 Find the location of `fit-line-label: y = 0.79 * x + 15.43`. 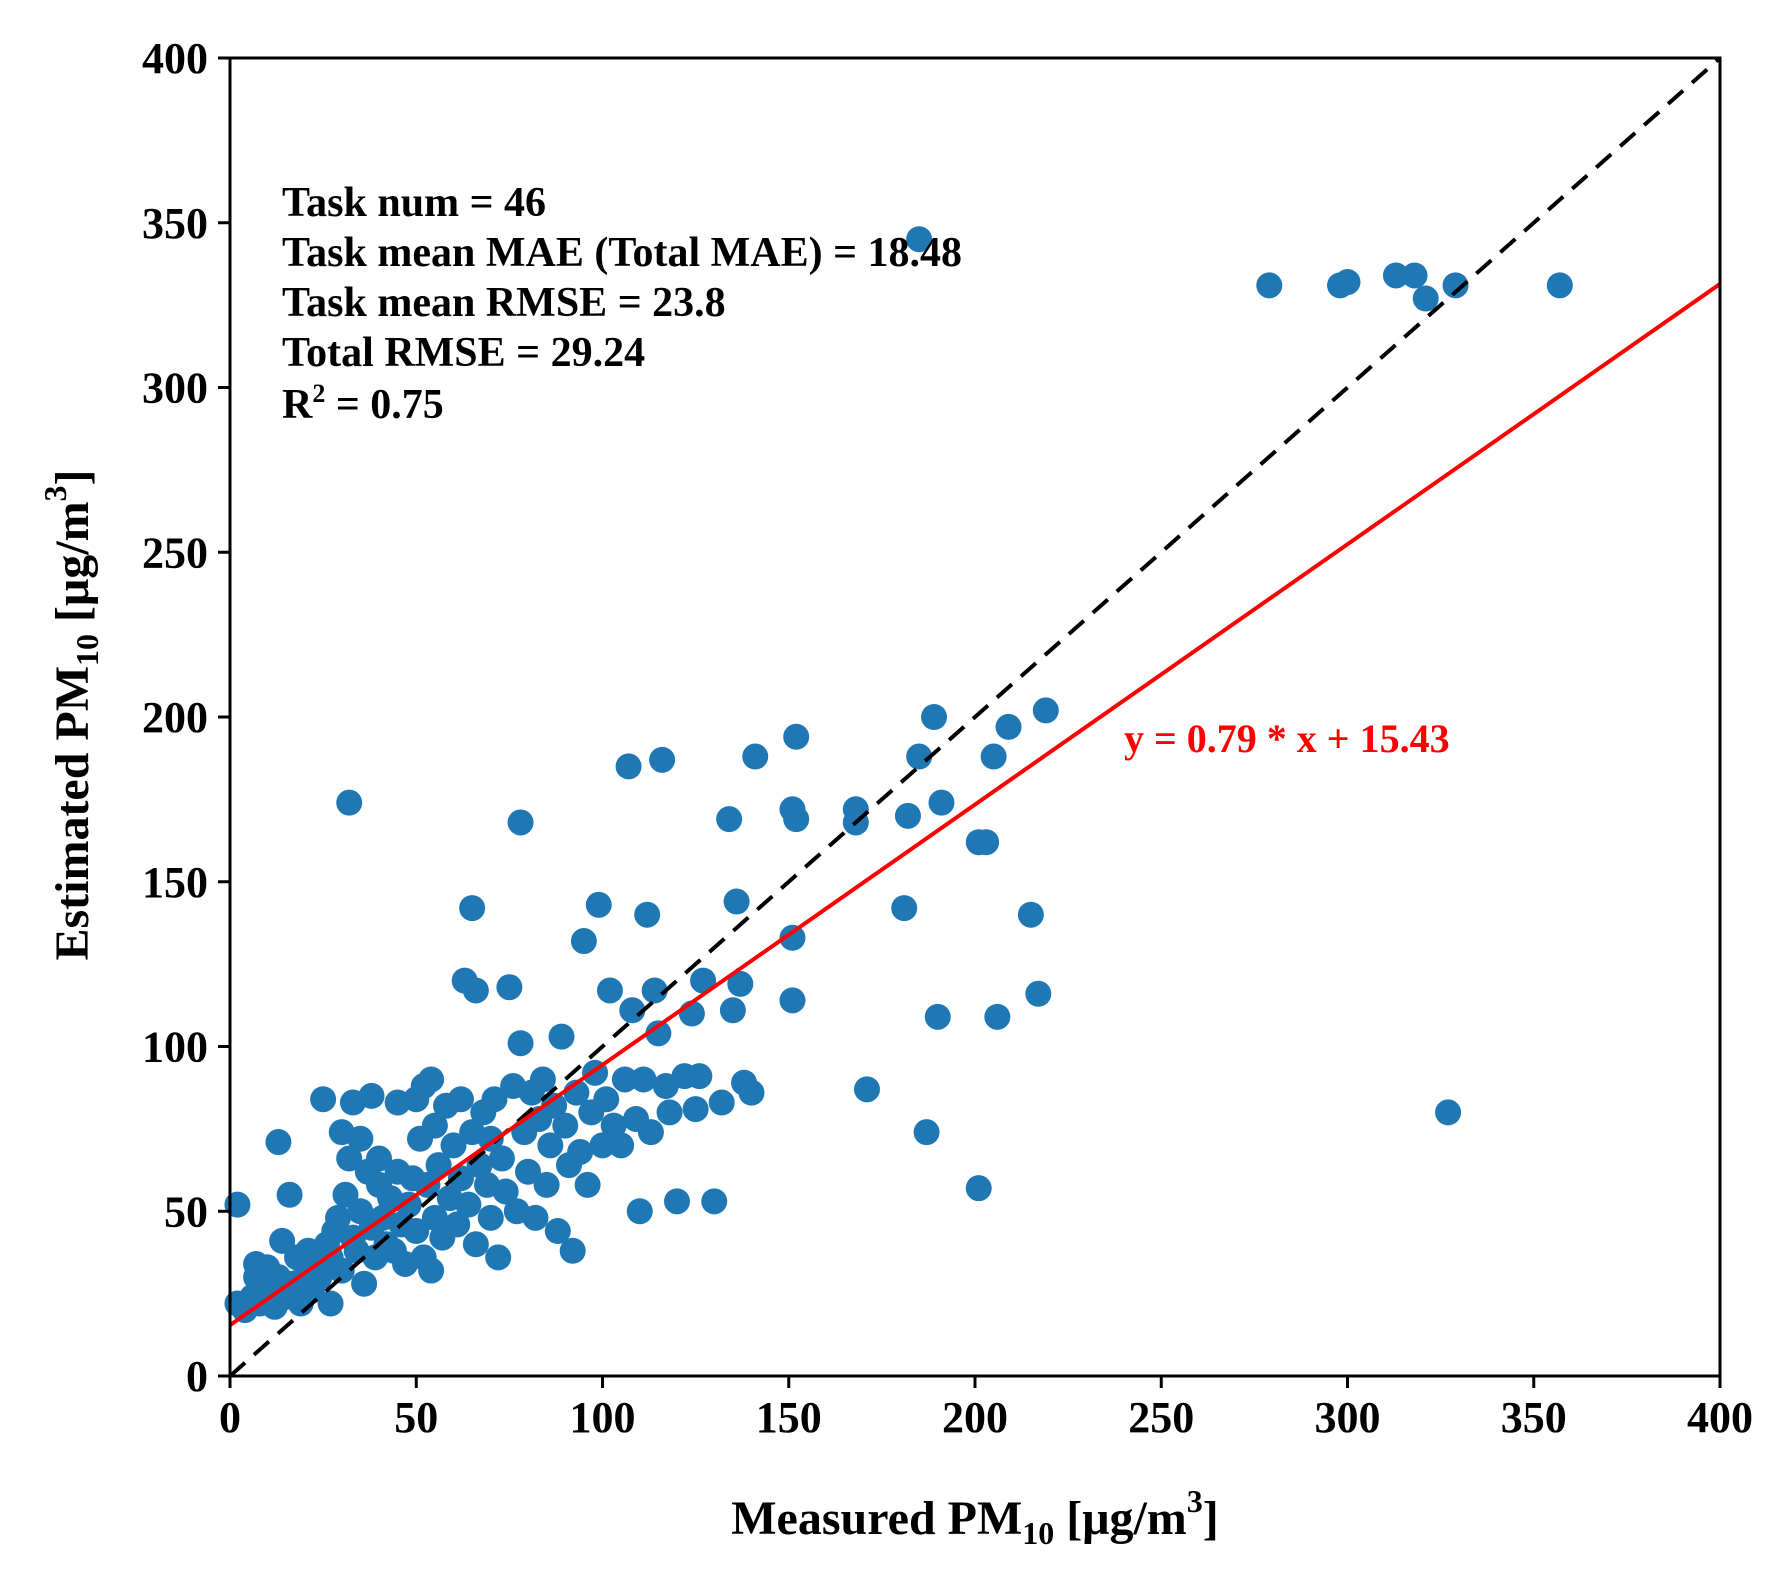

fit-line-label: y = 0.79 * x + 15.43 is located at coordinates (1287, 738).